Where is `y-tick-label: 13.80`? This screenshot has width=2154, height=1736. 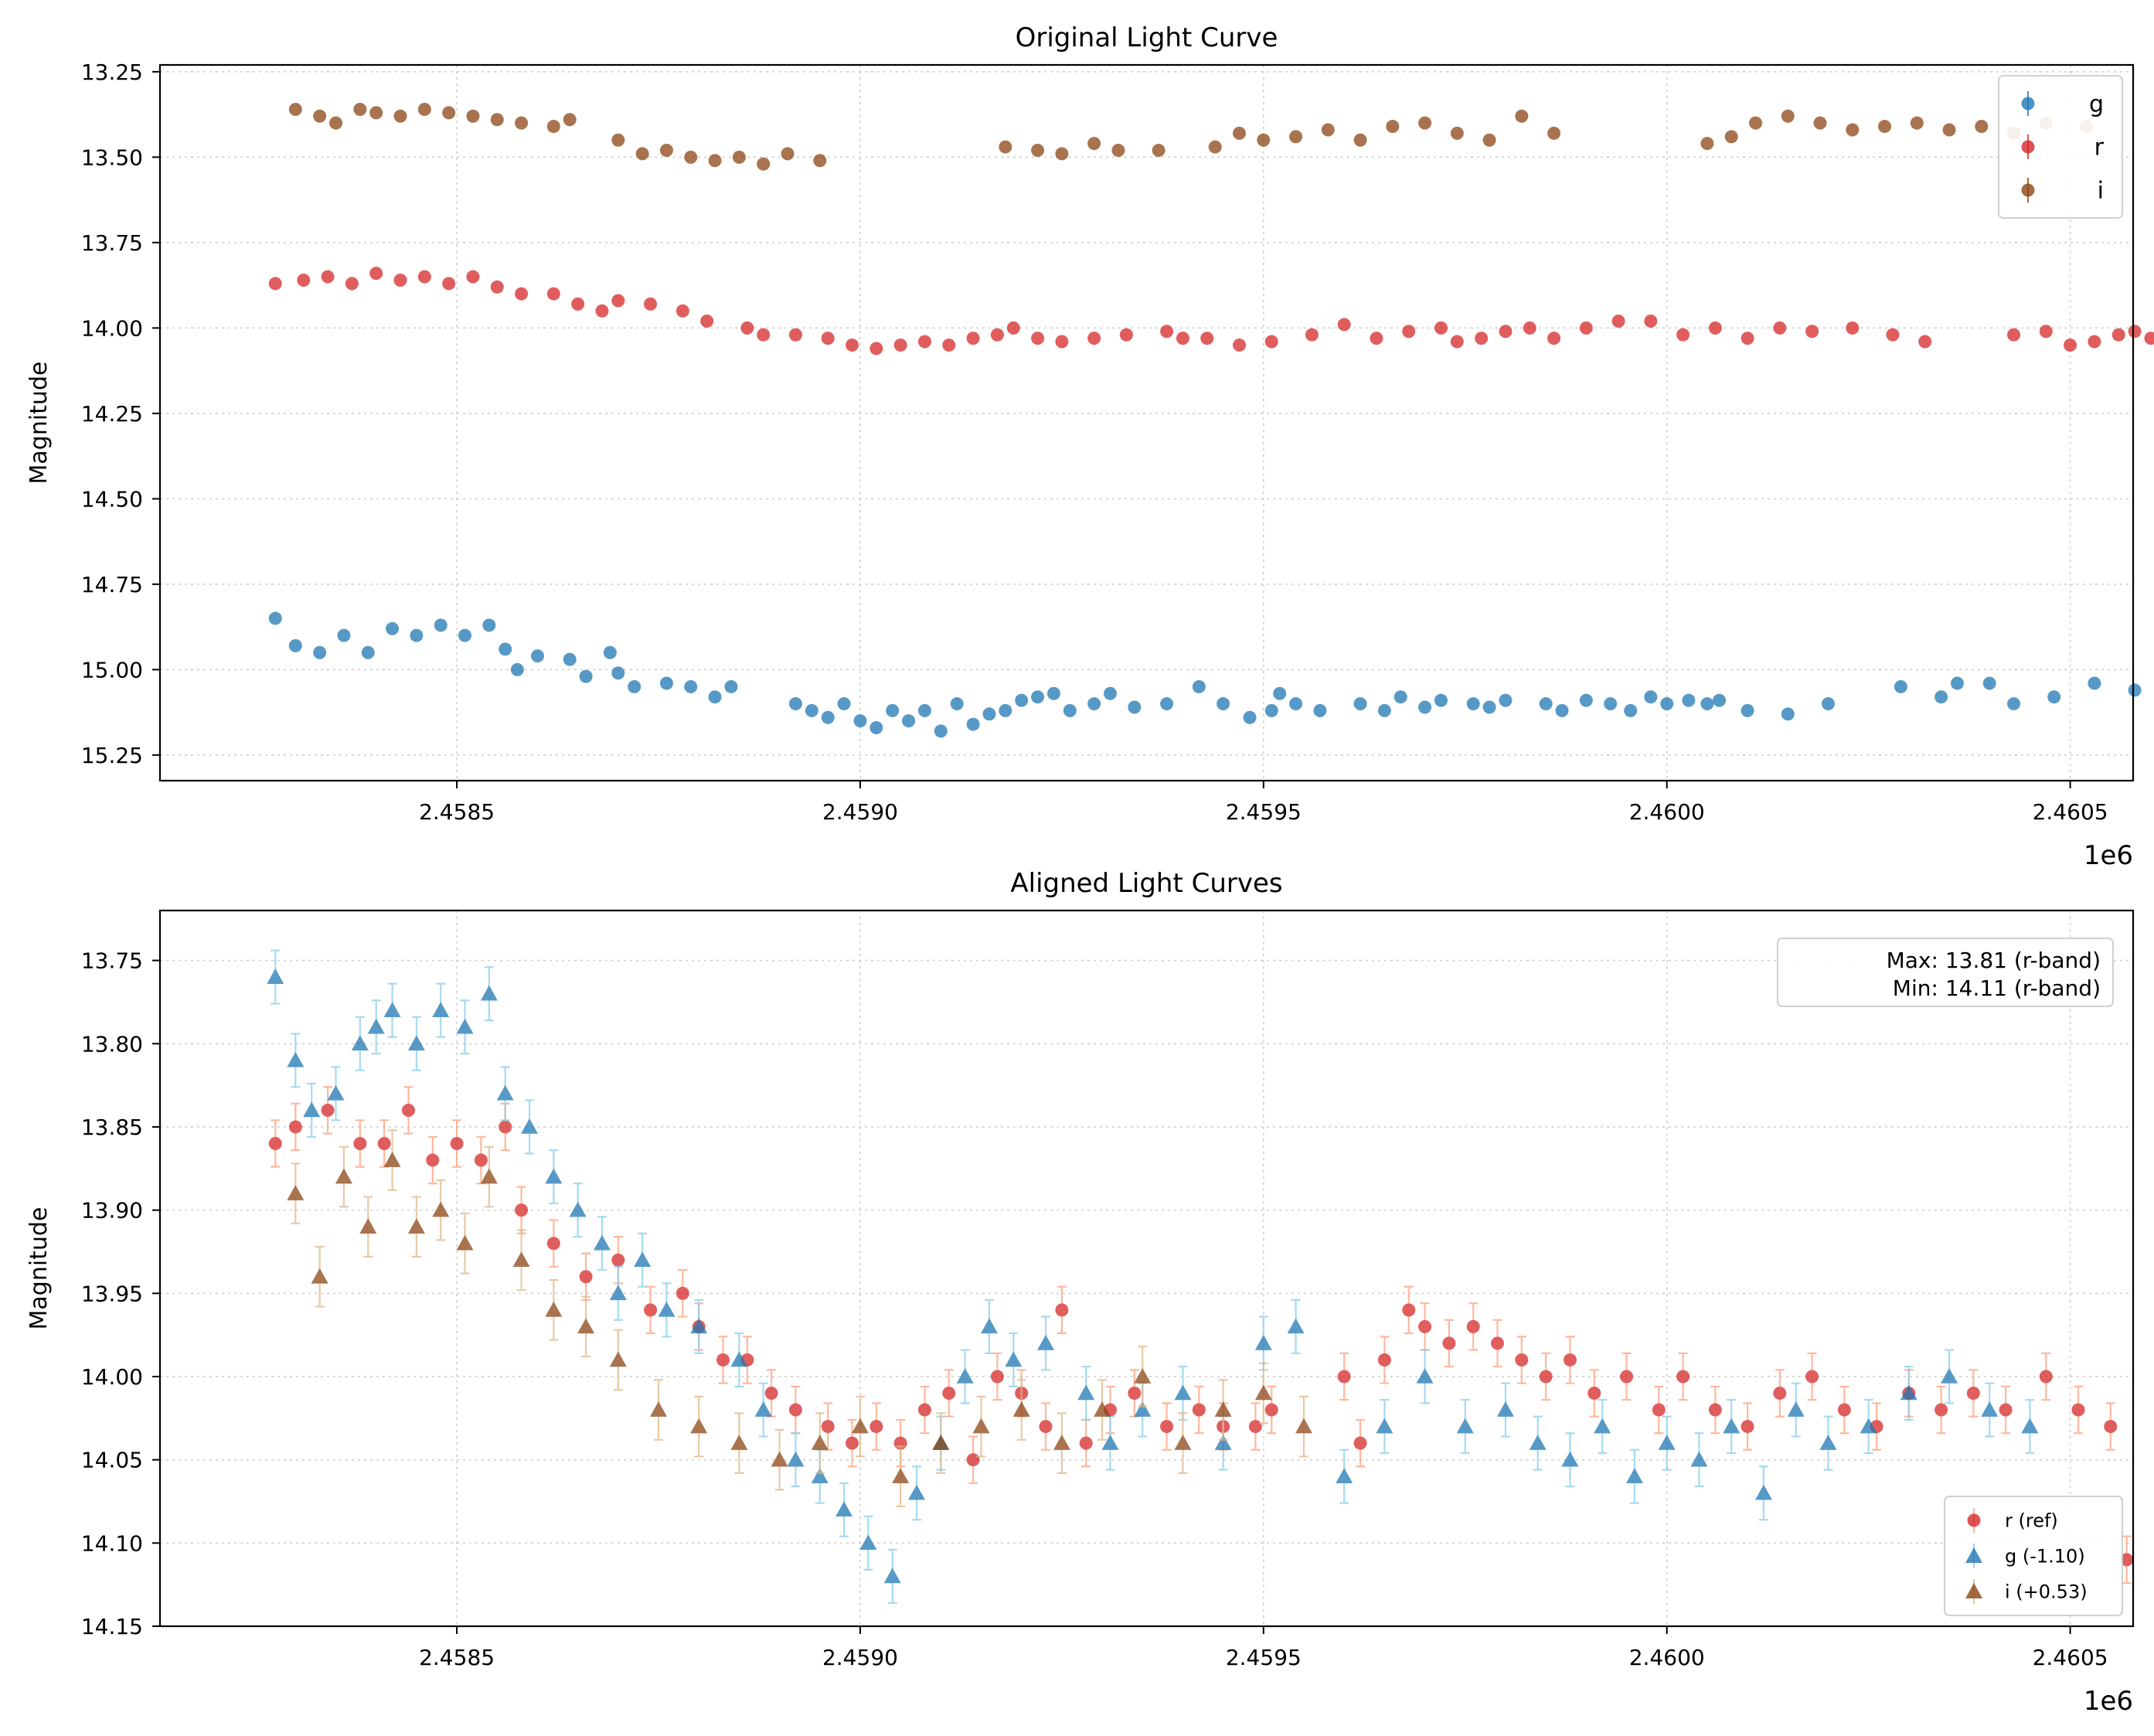 y-tick-label: 13.80 is located at coordinates (112, 1044).